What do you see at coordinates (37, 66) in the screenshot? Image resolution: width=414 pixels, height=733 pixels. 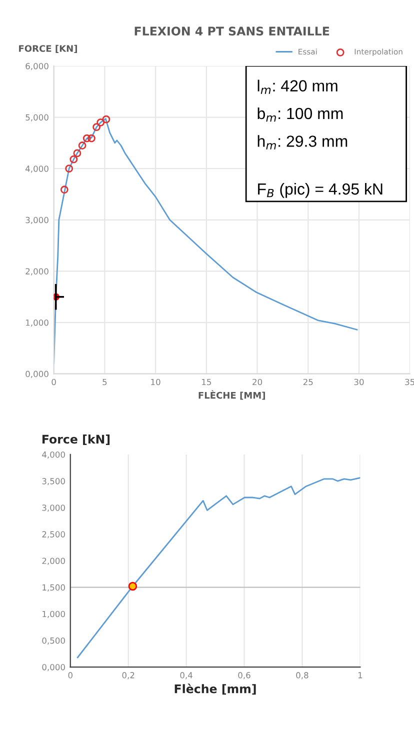 I see `y-tick-label: 6,000` at bounding box center [37, 66].